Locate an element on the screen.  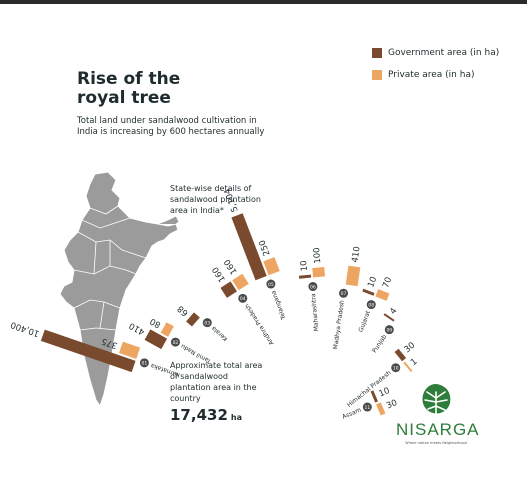
telangana-private-value: 250 is located at coordinates (264, 247).